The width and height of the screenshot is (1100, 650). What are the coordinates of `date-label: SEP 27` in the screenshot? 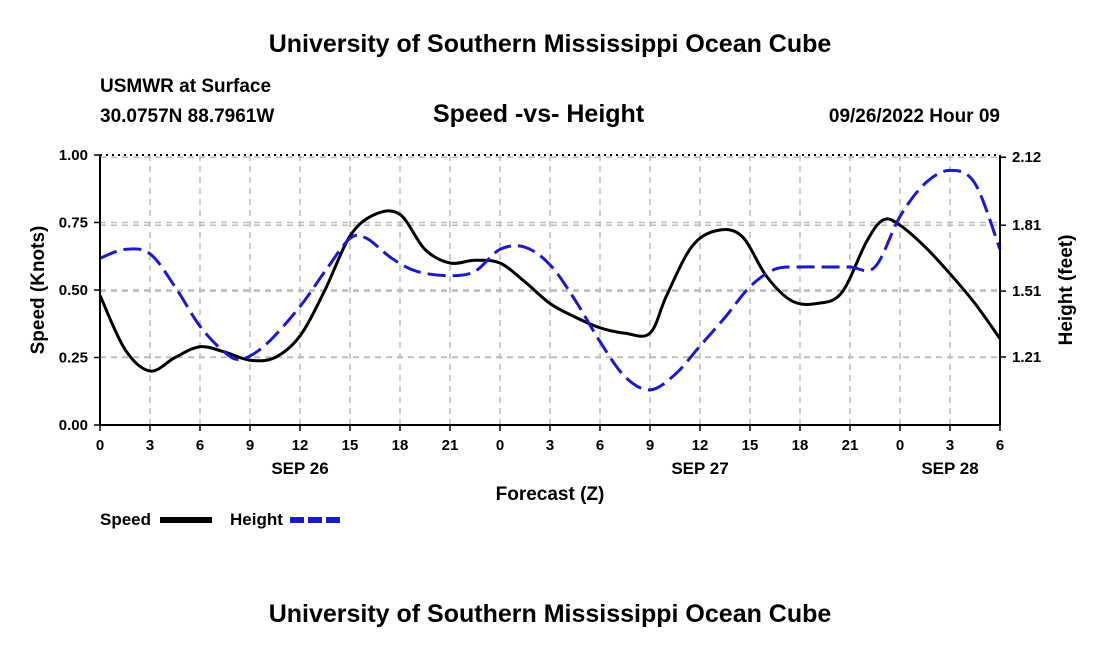 It's located at (699, 468).